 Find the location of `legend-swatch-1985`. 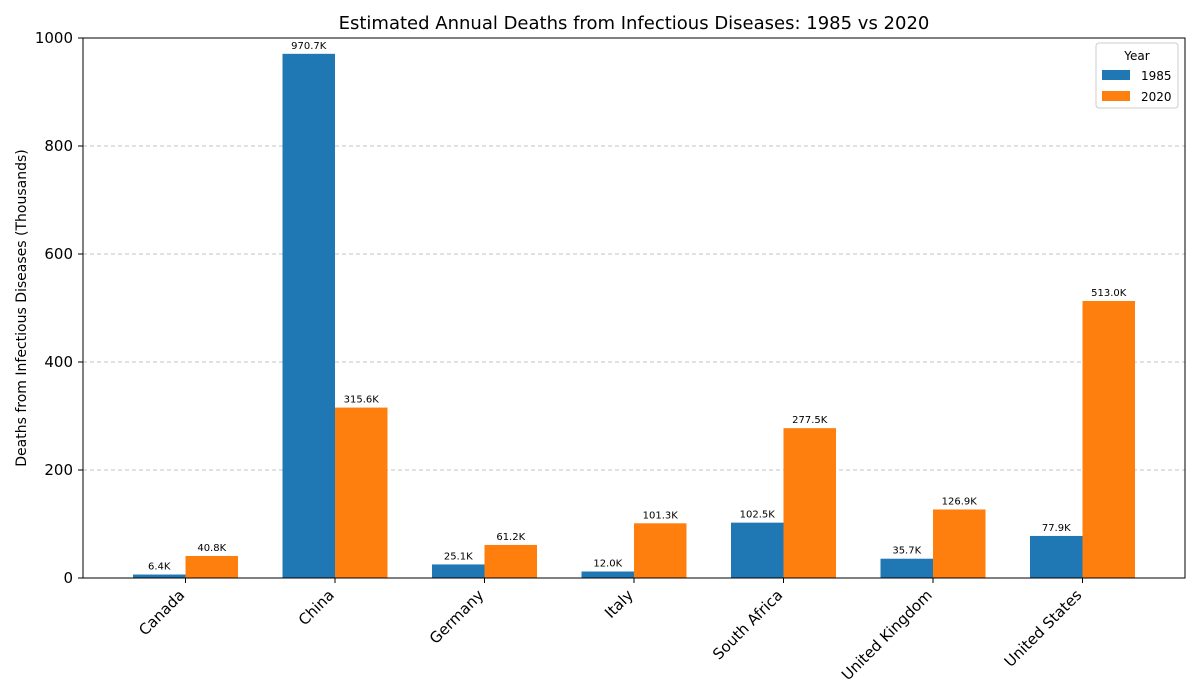

legend-swatch-1985 is located at coordinates (1116, 75).